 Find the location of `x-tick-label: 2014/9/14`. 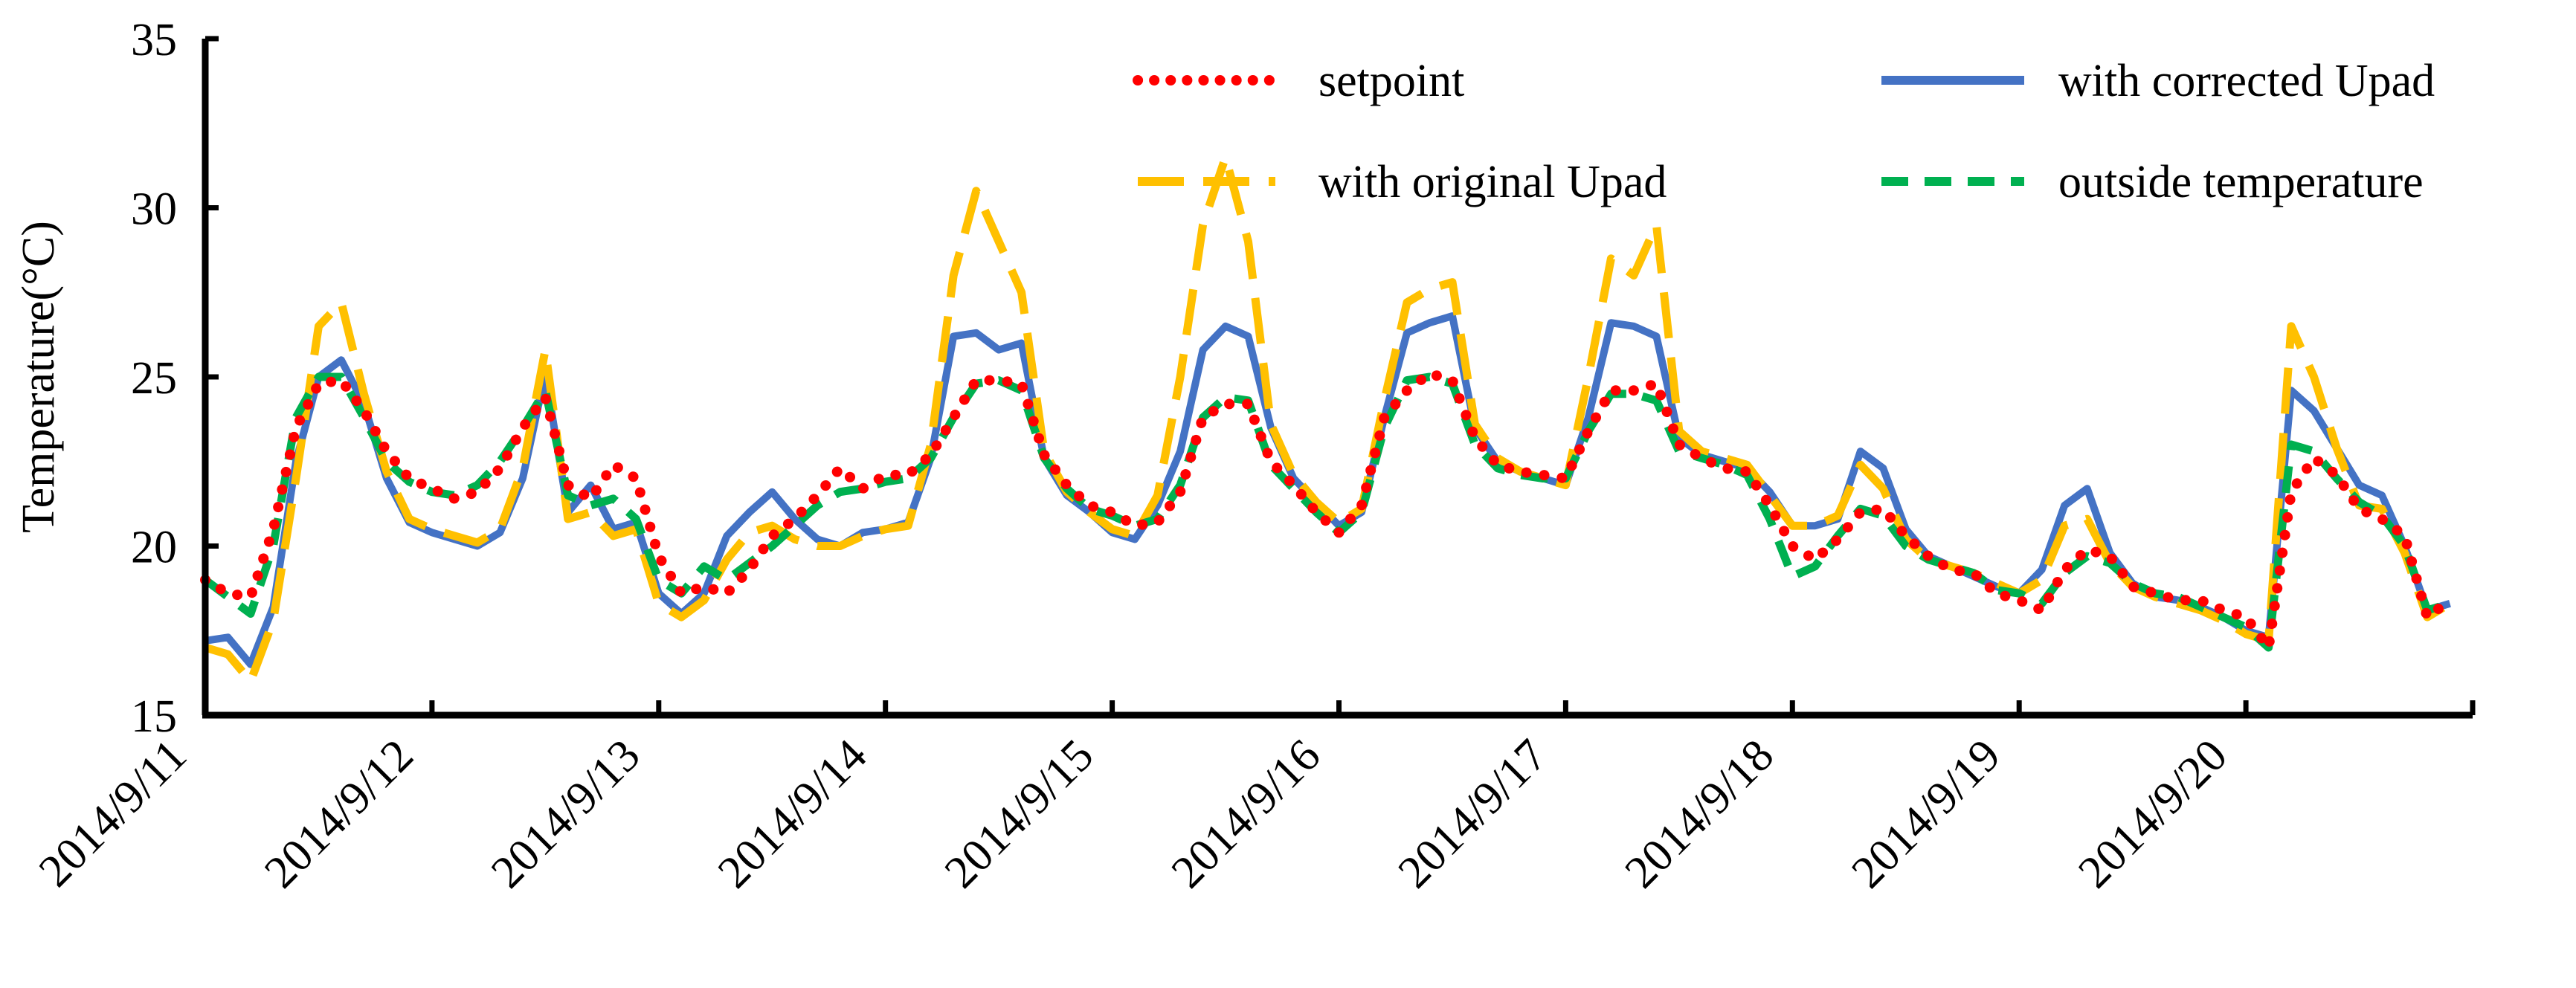

x-tick-label: 2014/9/14 is located at coordinates (793, 814).